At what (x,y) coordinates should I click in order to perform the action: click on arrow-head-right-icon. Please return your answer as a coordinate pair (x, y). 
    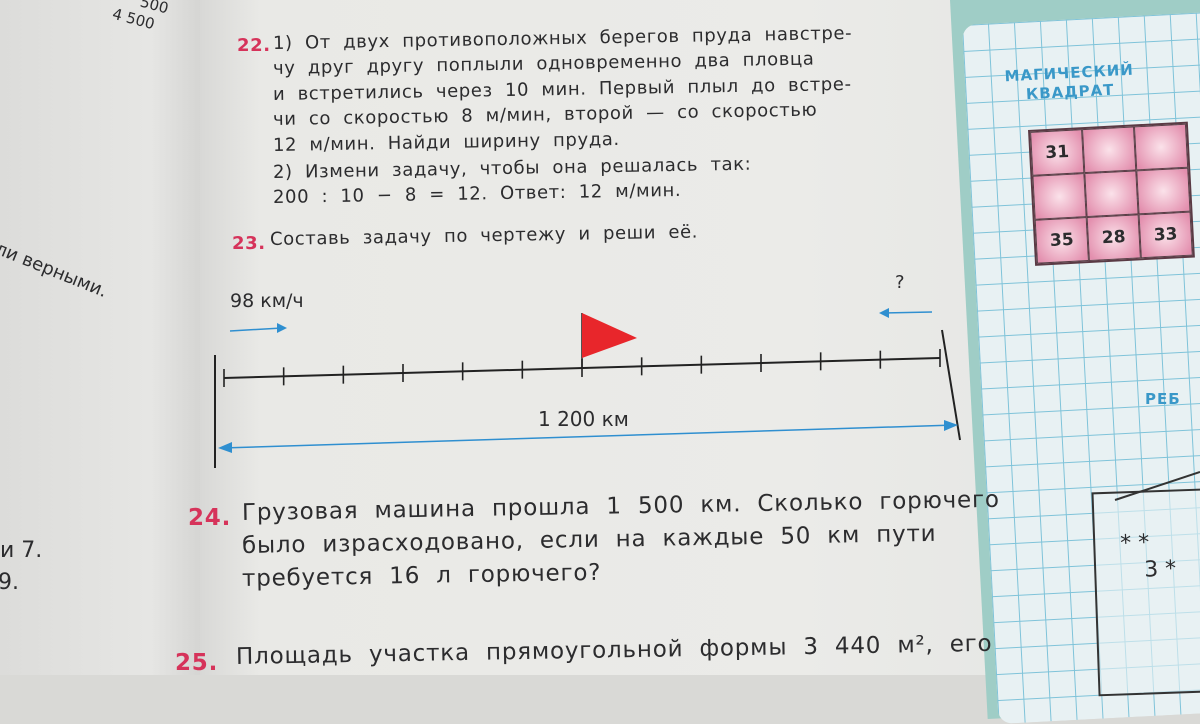
    Looking at the image, I should click on (951, 425).